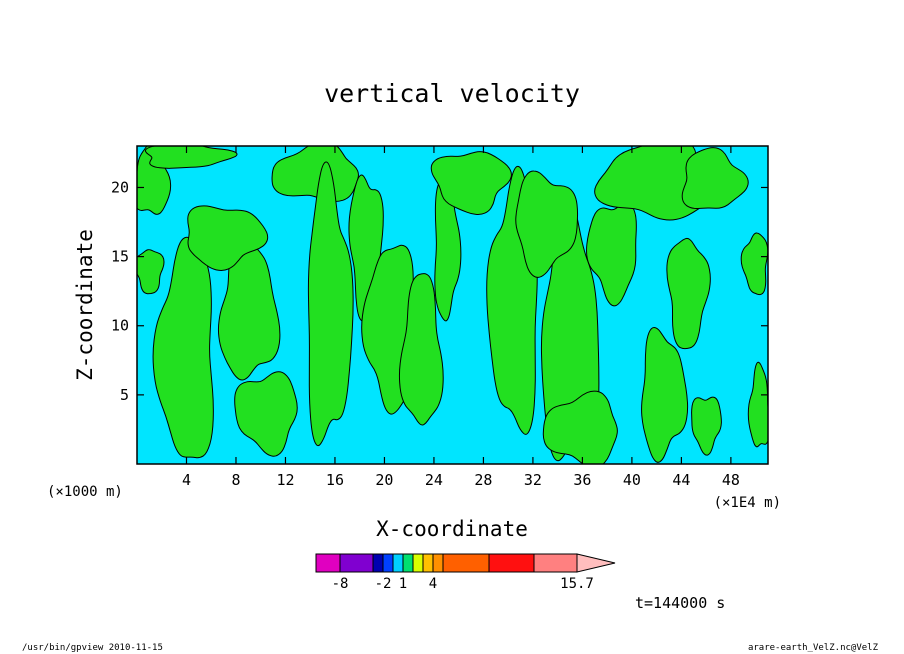  What do you see at coordinates (340, 584) in the screenshot?
I see `colorbar-label: -8` at bounding box center [340, 584].